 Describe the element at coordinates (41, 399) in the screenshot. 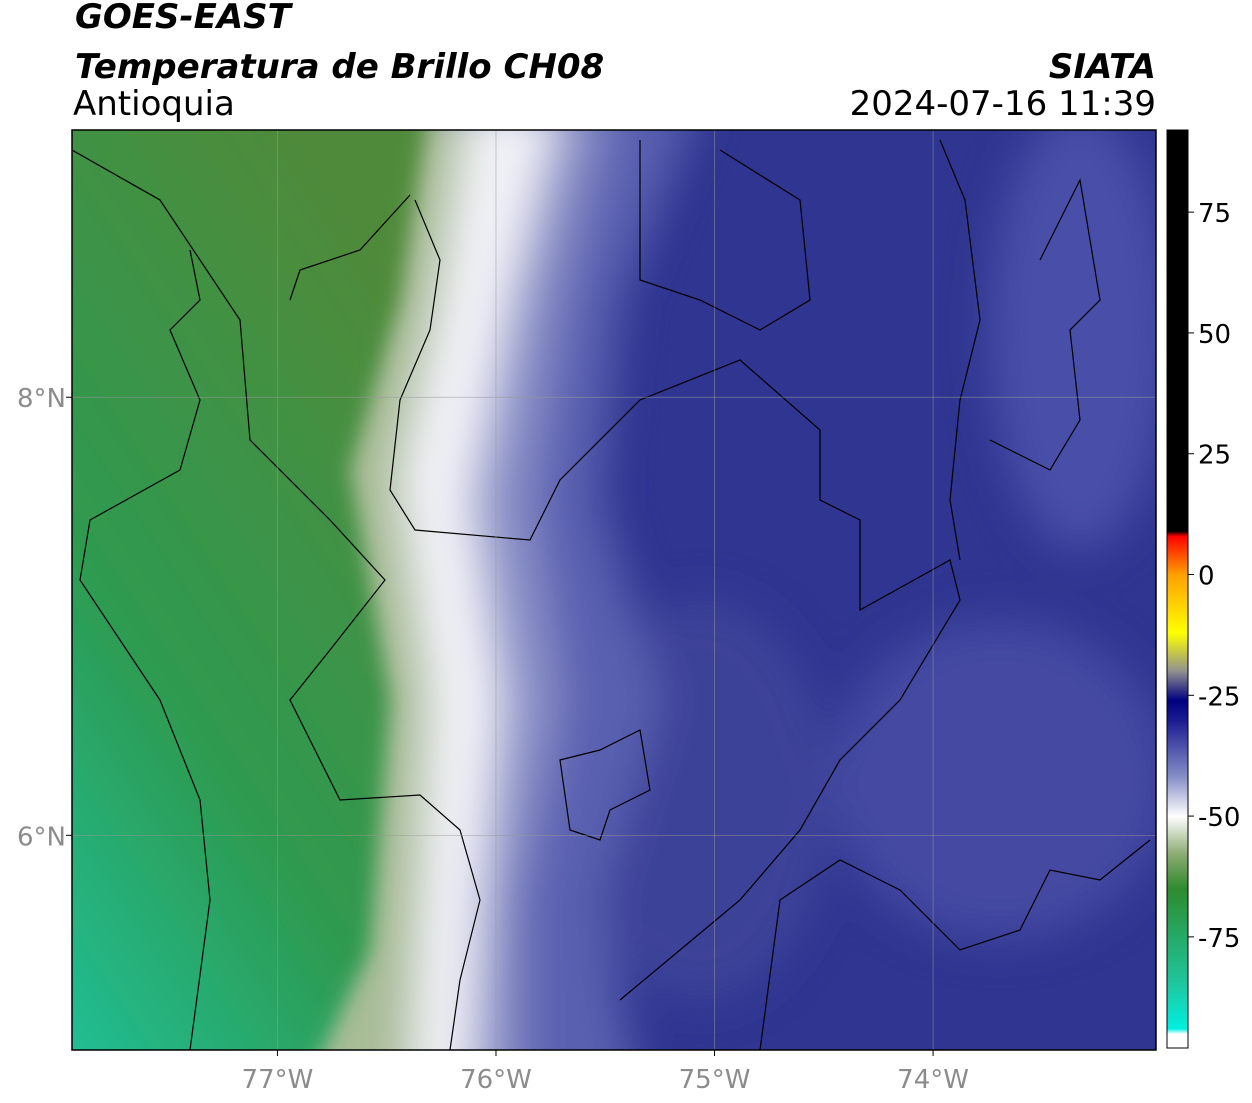

I see `lat-tick-label: 8°N` at that location.